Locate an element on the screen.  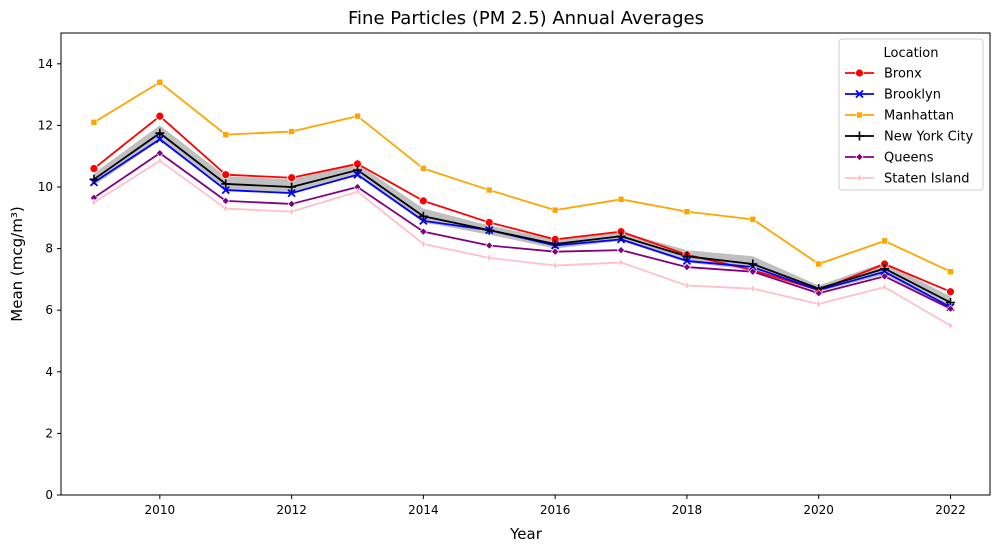
y-tick-label: 12 is located at coordinates (45, 125).